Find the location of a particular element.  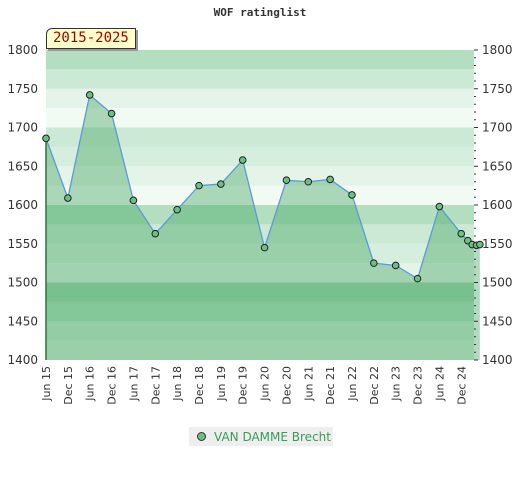

x-tick-label: Dec 20 is located at coordinates (286, 385).